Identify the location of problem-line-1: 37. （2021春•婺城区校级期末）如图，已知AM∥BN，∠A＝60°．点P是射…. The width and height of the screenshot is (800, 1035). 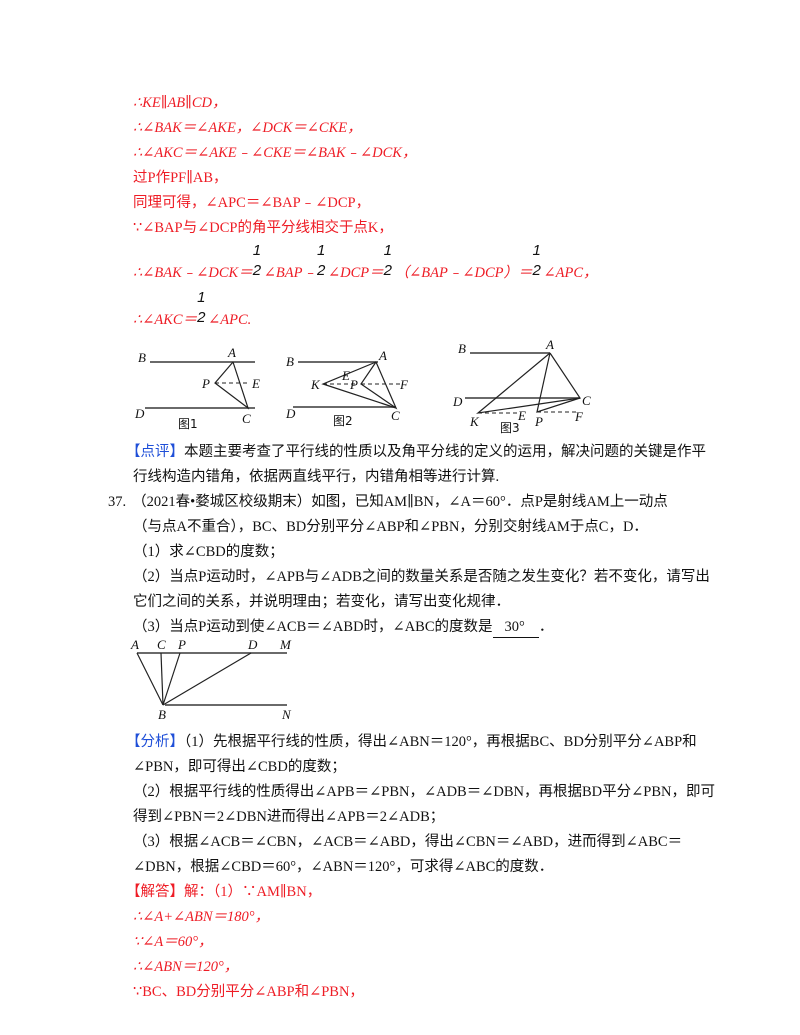
(388, 502).